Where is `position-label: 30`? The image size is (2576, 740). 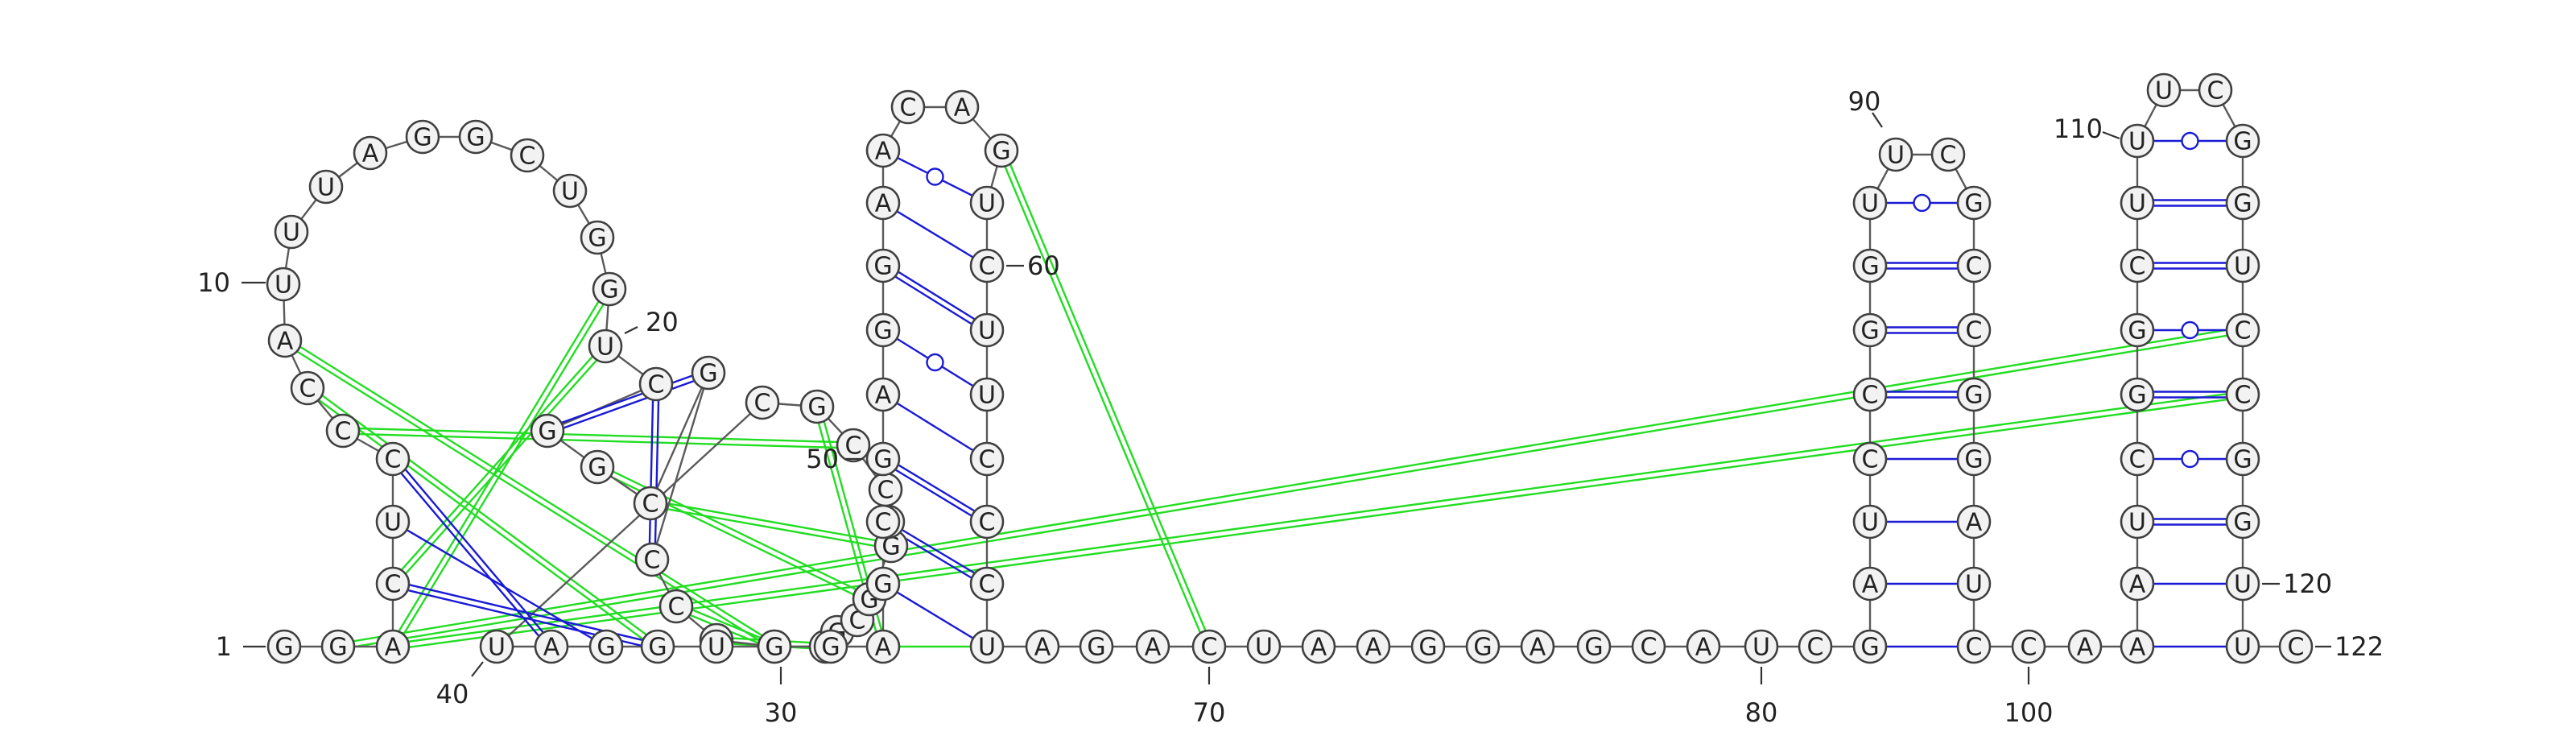 position-label: 30 is located at coordinates (781, 712).